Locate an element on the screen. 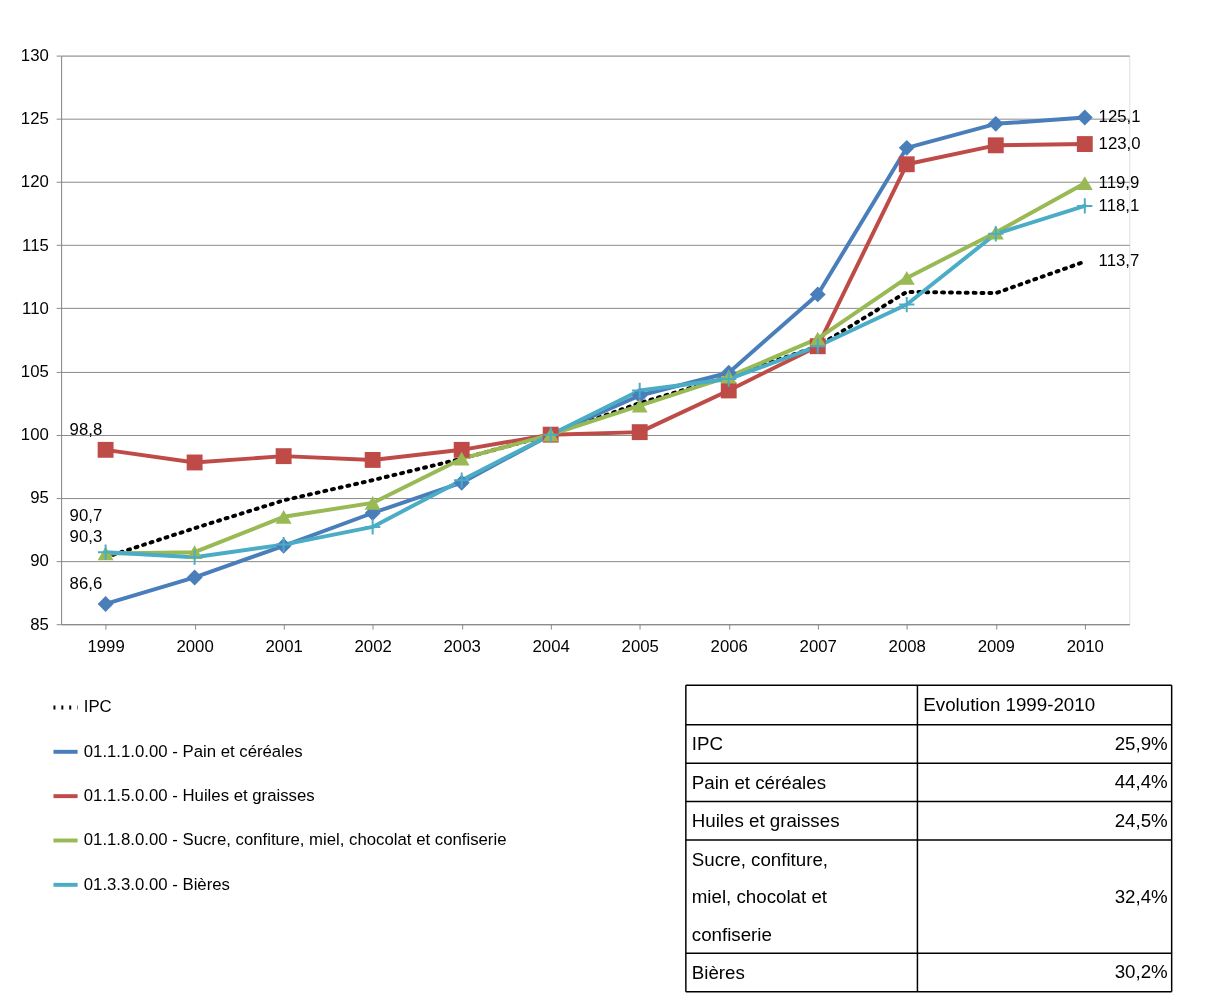 Image resolution: width=1217 pixels, height=1007 pixels. y-tick-label: 95 is located at coordinates (39, 498).